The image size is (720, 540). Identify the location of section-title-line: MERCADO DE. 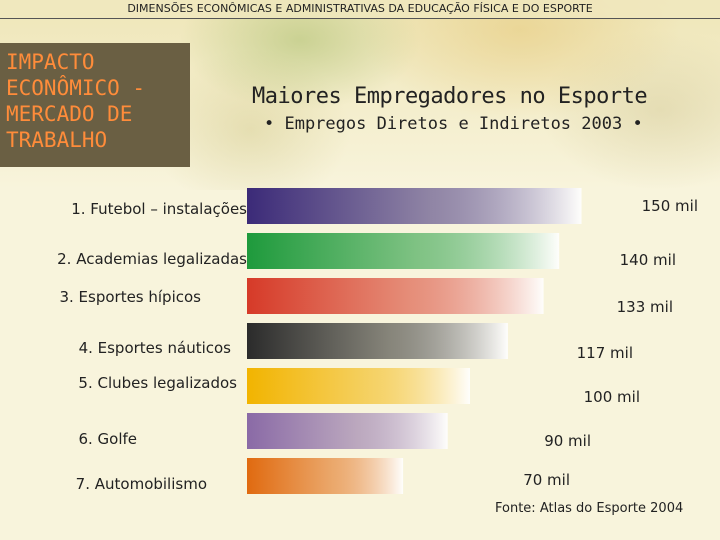
(69, 114).